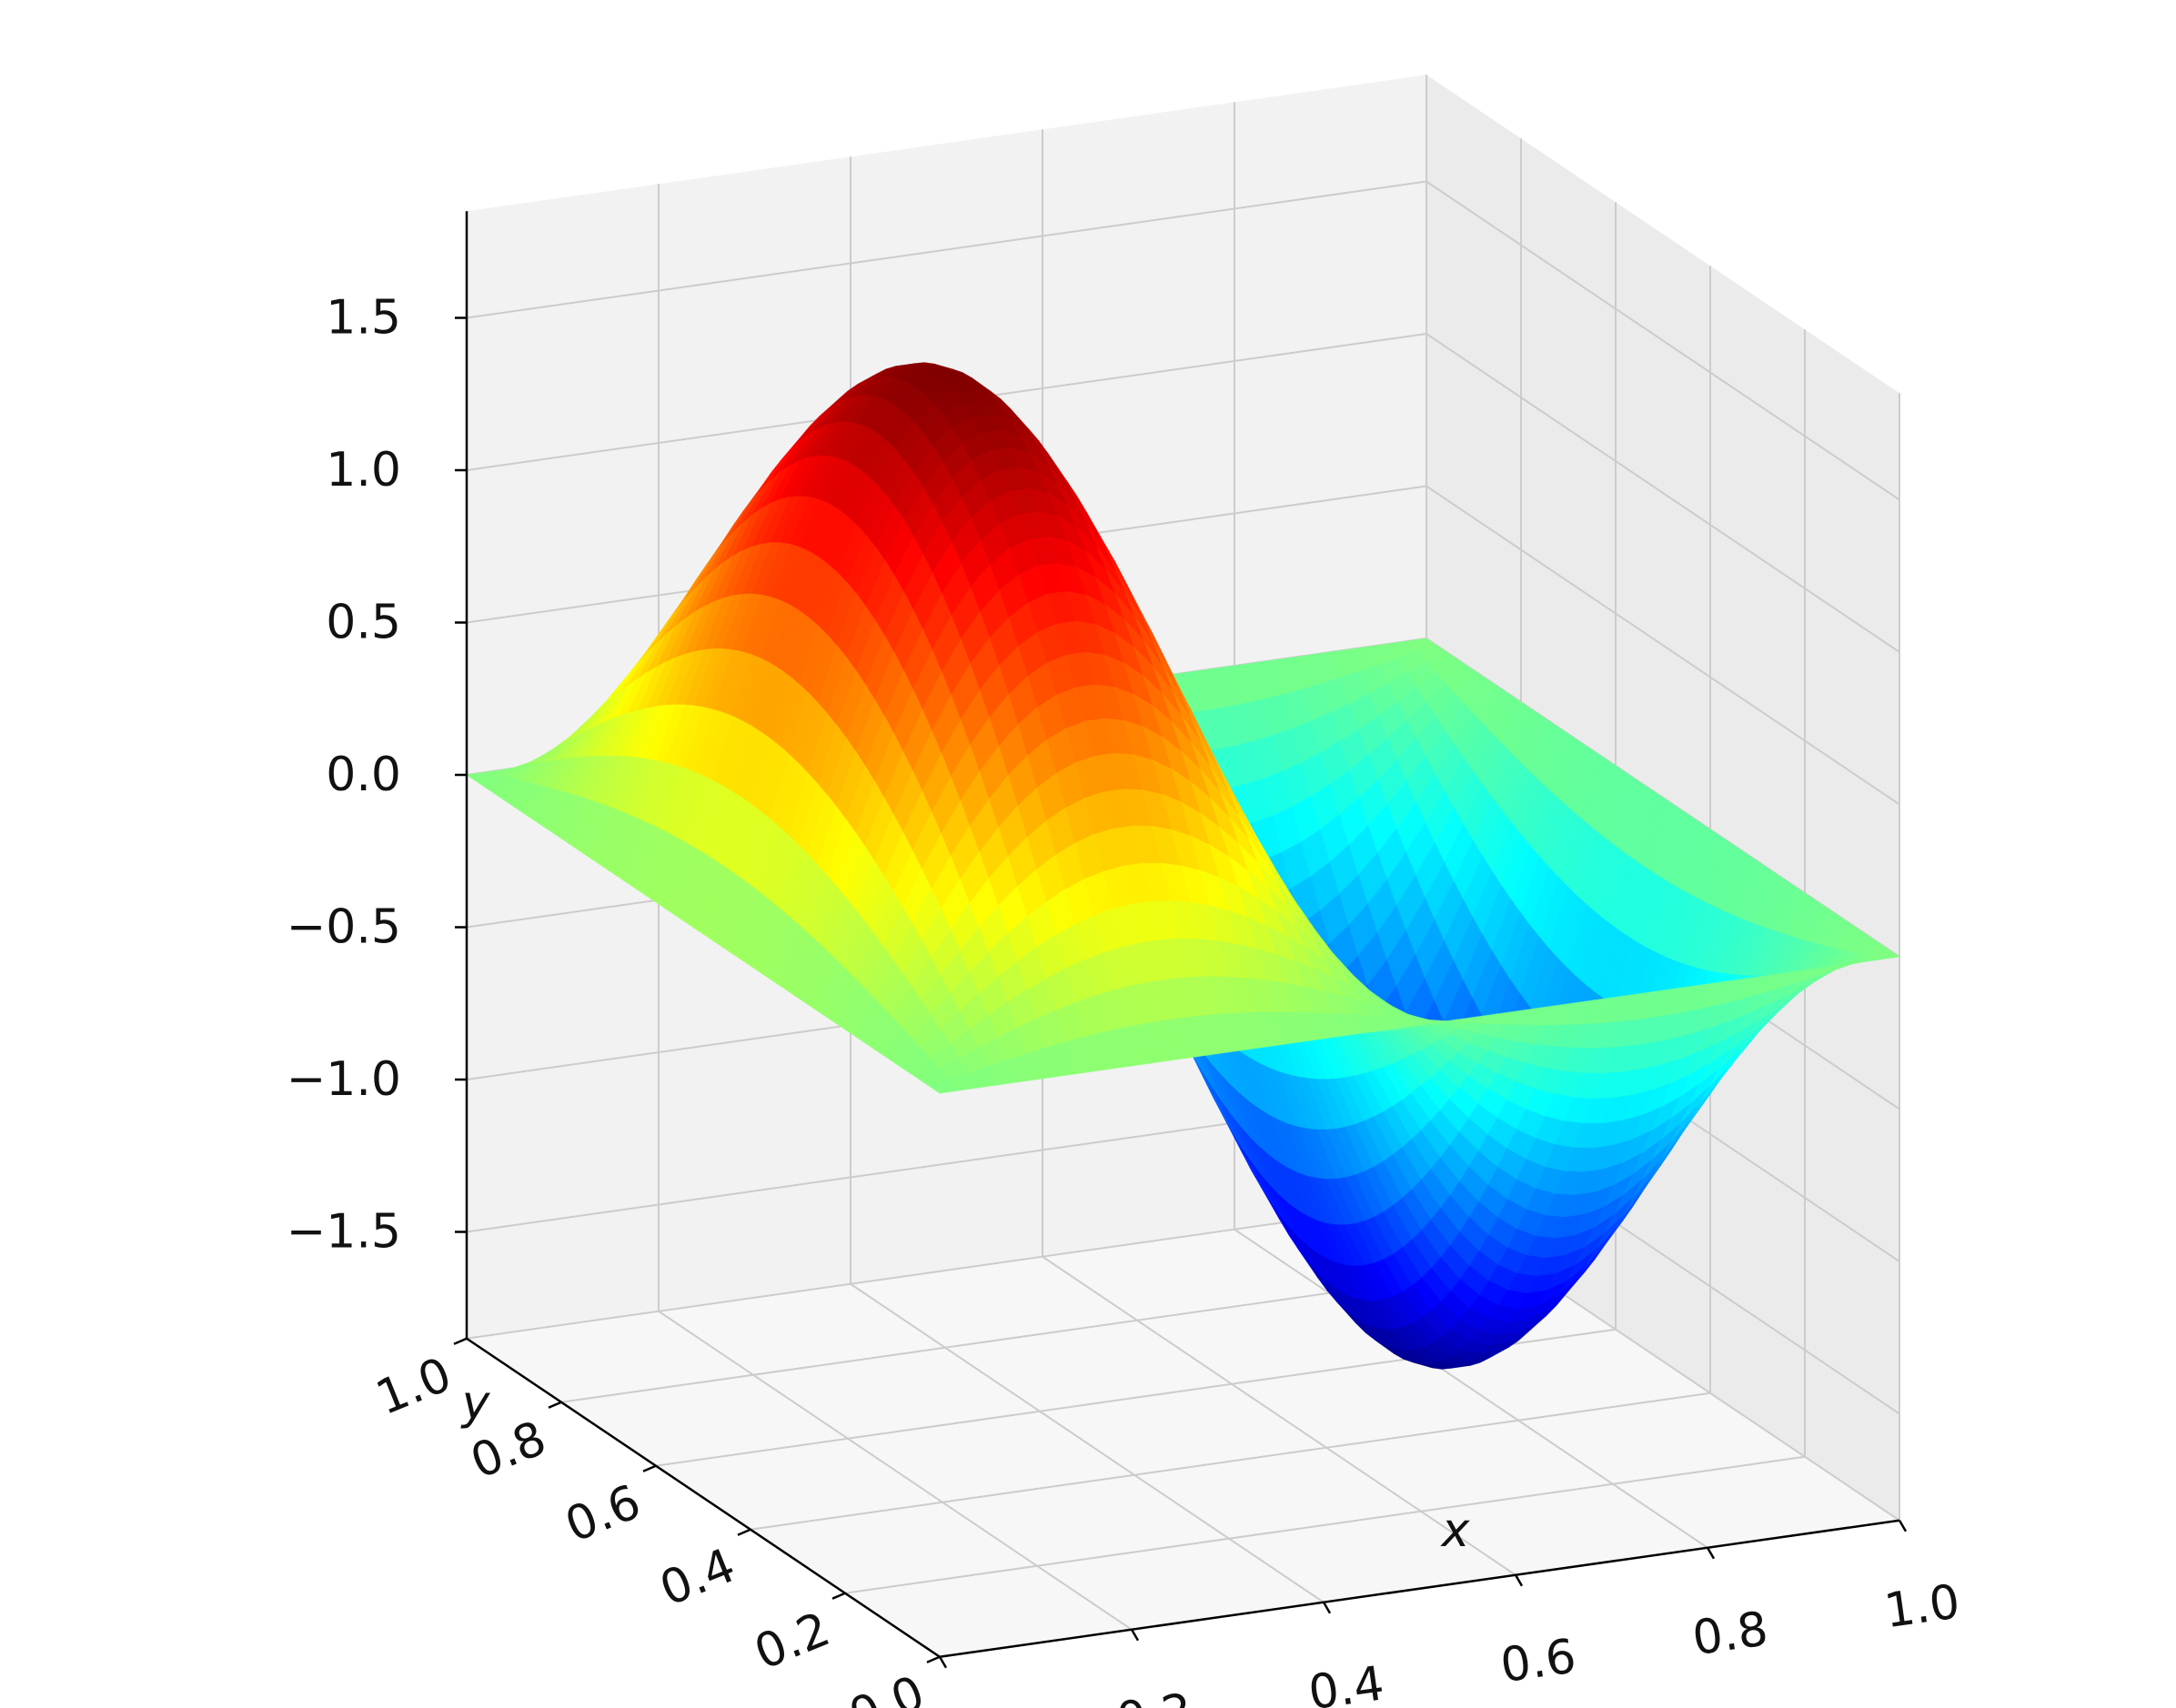 Image resolution: width=2176 pixels, height=1708 pixels. What do you see at coordinates (344, 927) in the screenshot?
I see `z-tick-label: −0.5` at bounding box center [344, 927].